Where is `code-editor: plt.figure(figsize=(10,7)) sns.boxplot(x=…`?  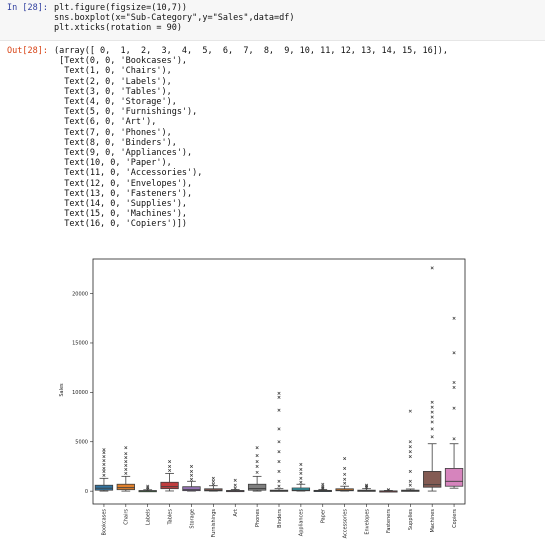
code-editor: plt.figure(figsize=(10,7)) sns.boxplot(x=… is located at coordinates (174, 18).